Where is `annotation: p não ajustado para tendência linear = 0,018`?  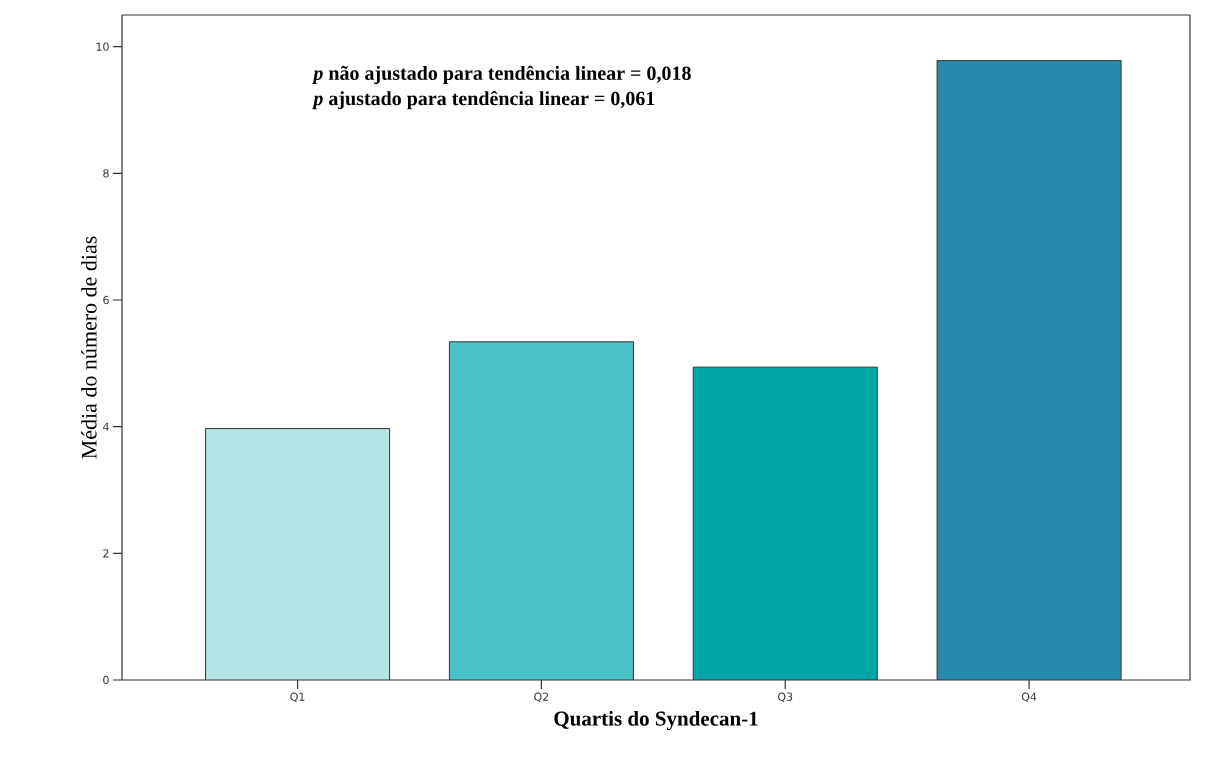
annotation: p não ajustado para tendência linear = 0,018 is located at coordinates (501, 75).